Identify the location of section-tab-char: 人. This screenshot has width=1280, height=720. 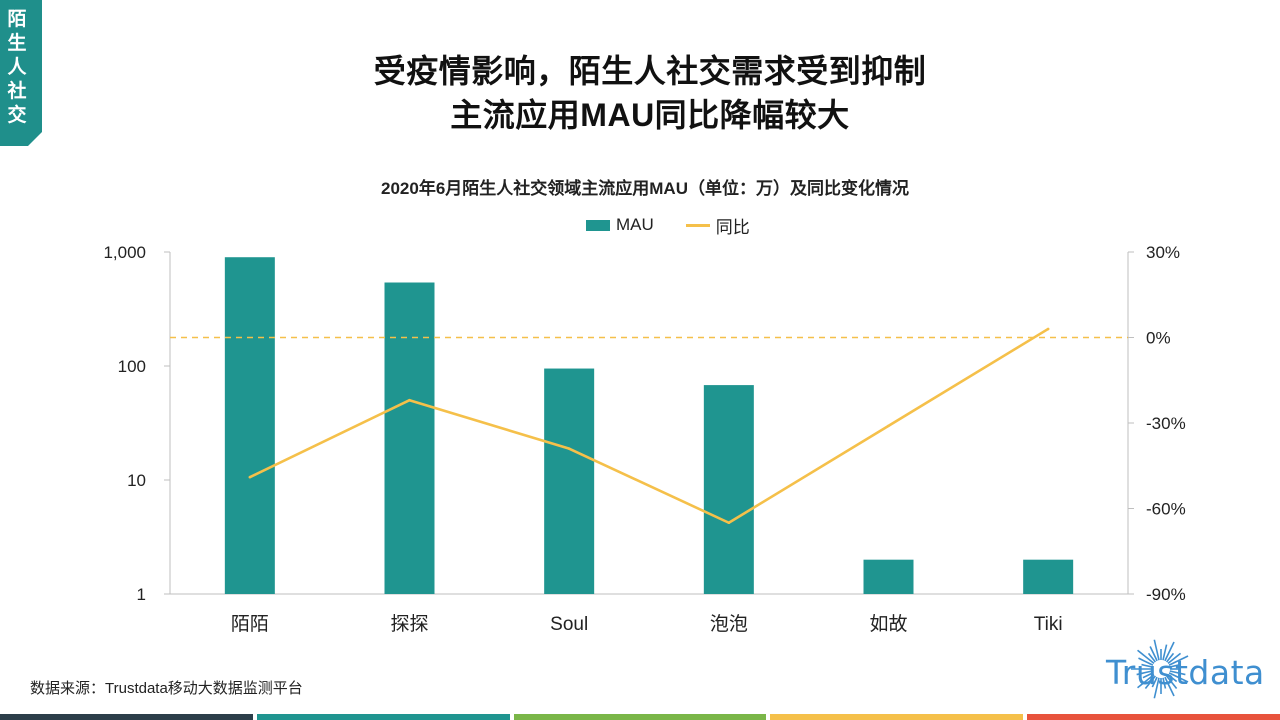
(17, 67).